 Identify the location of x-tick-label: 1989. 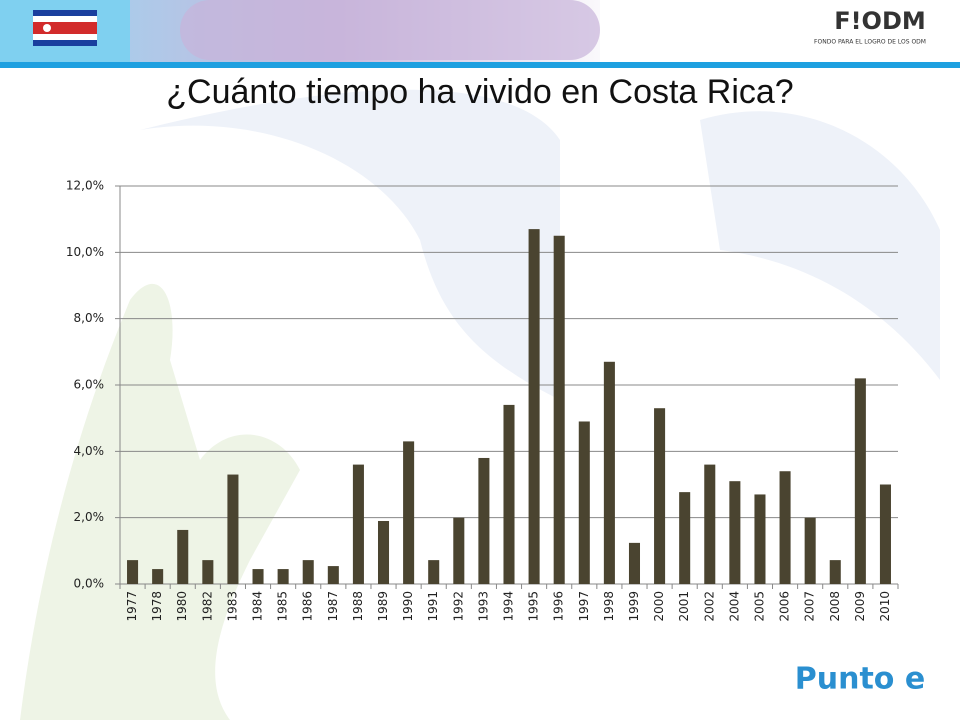
(383, 606).